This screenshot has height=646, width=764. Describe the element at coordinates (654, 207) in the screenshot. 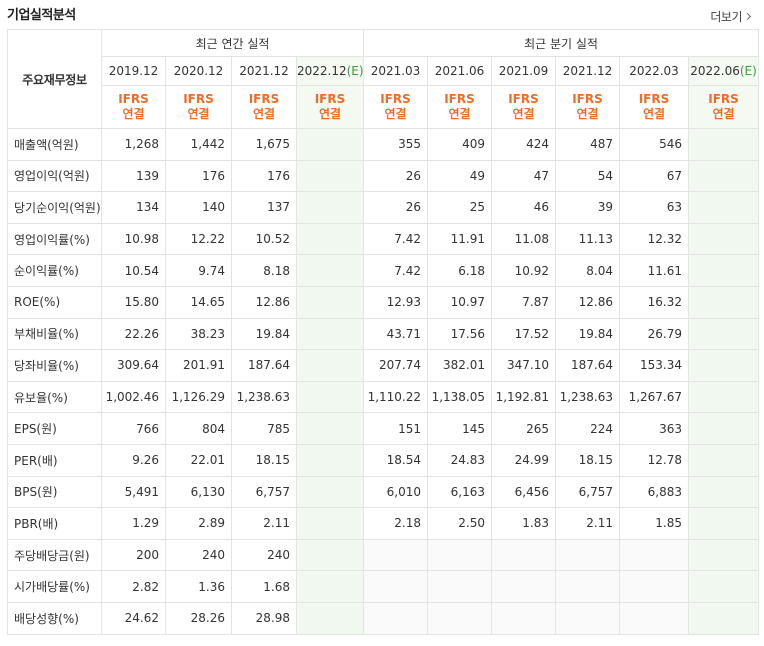

I see `quarter-value-cell: 63` at that location.